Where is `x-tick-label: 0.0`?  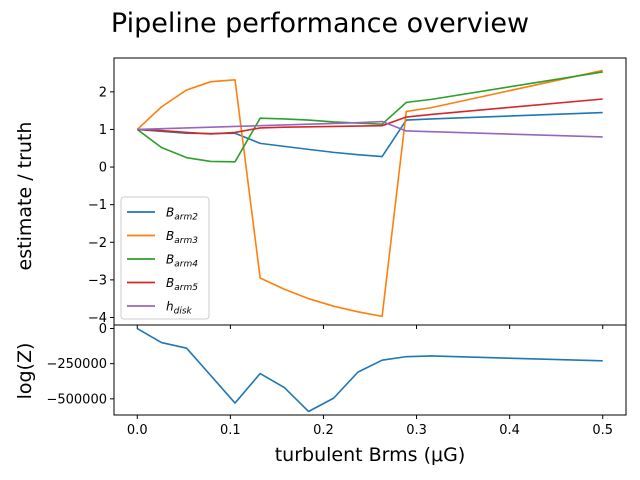 x-tick-label: 0.0 is located at coordinates (137, 430).